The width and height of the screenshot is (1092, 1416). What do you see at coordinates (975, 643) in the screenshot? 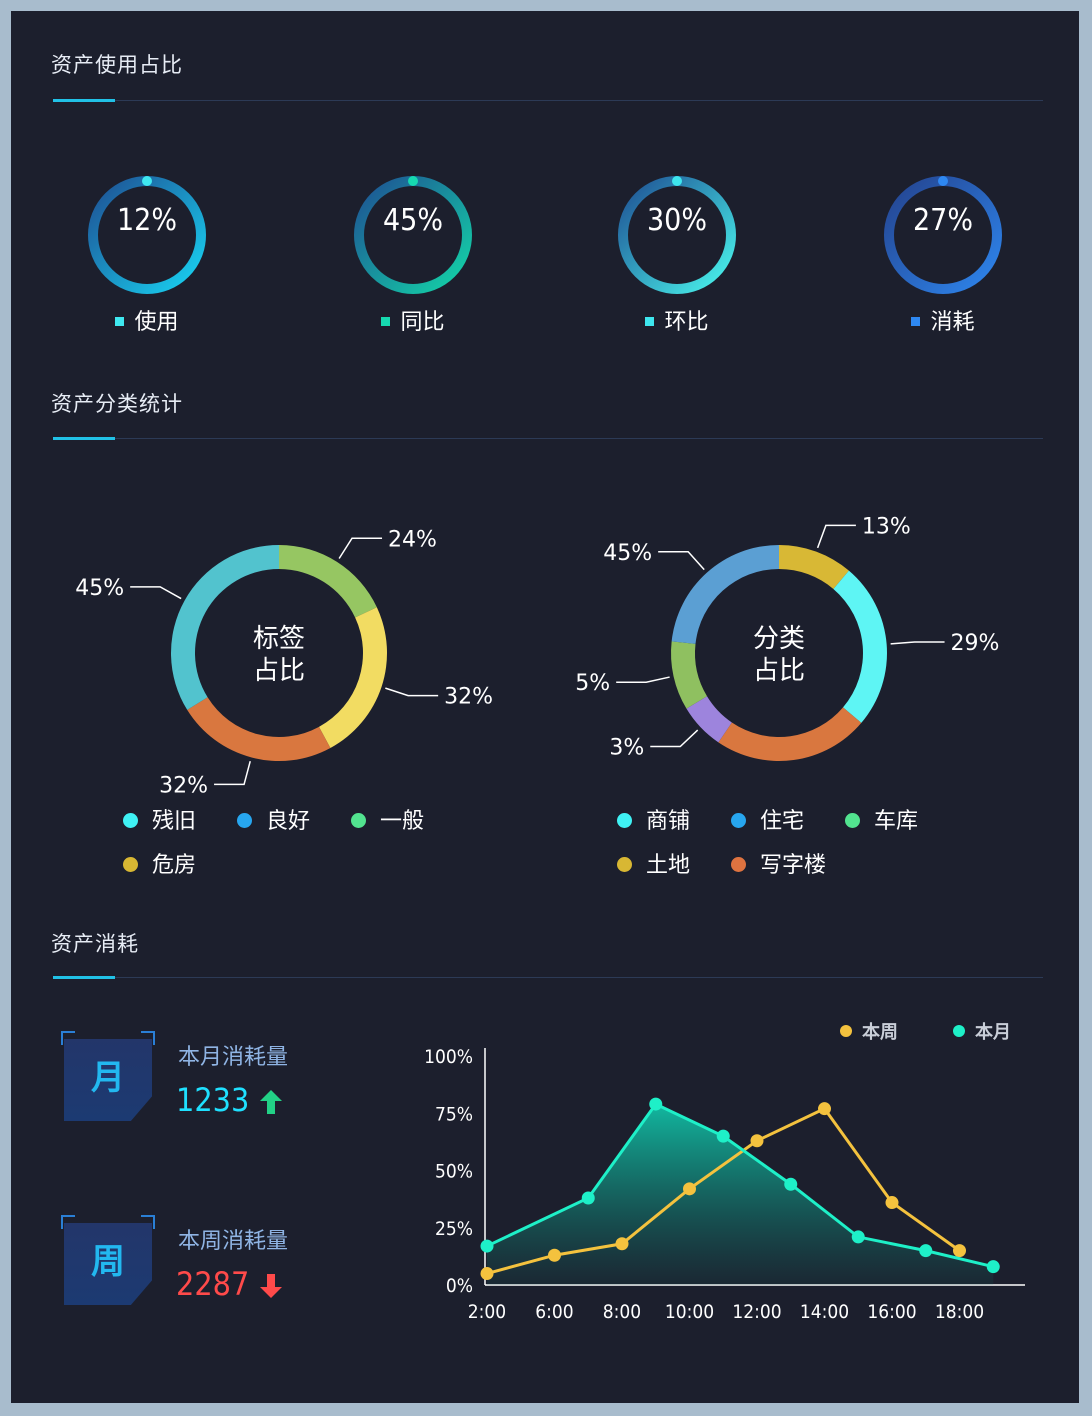
I see `slice-label: 29%` at bounding box center [975, 643].